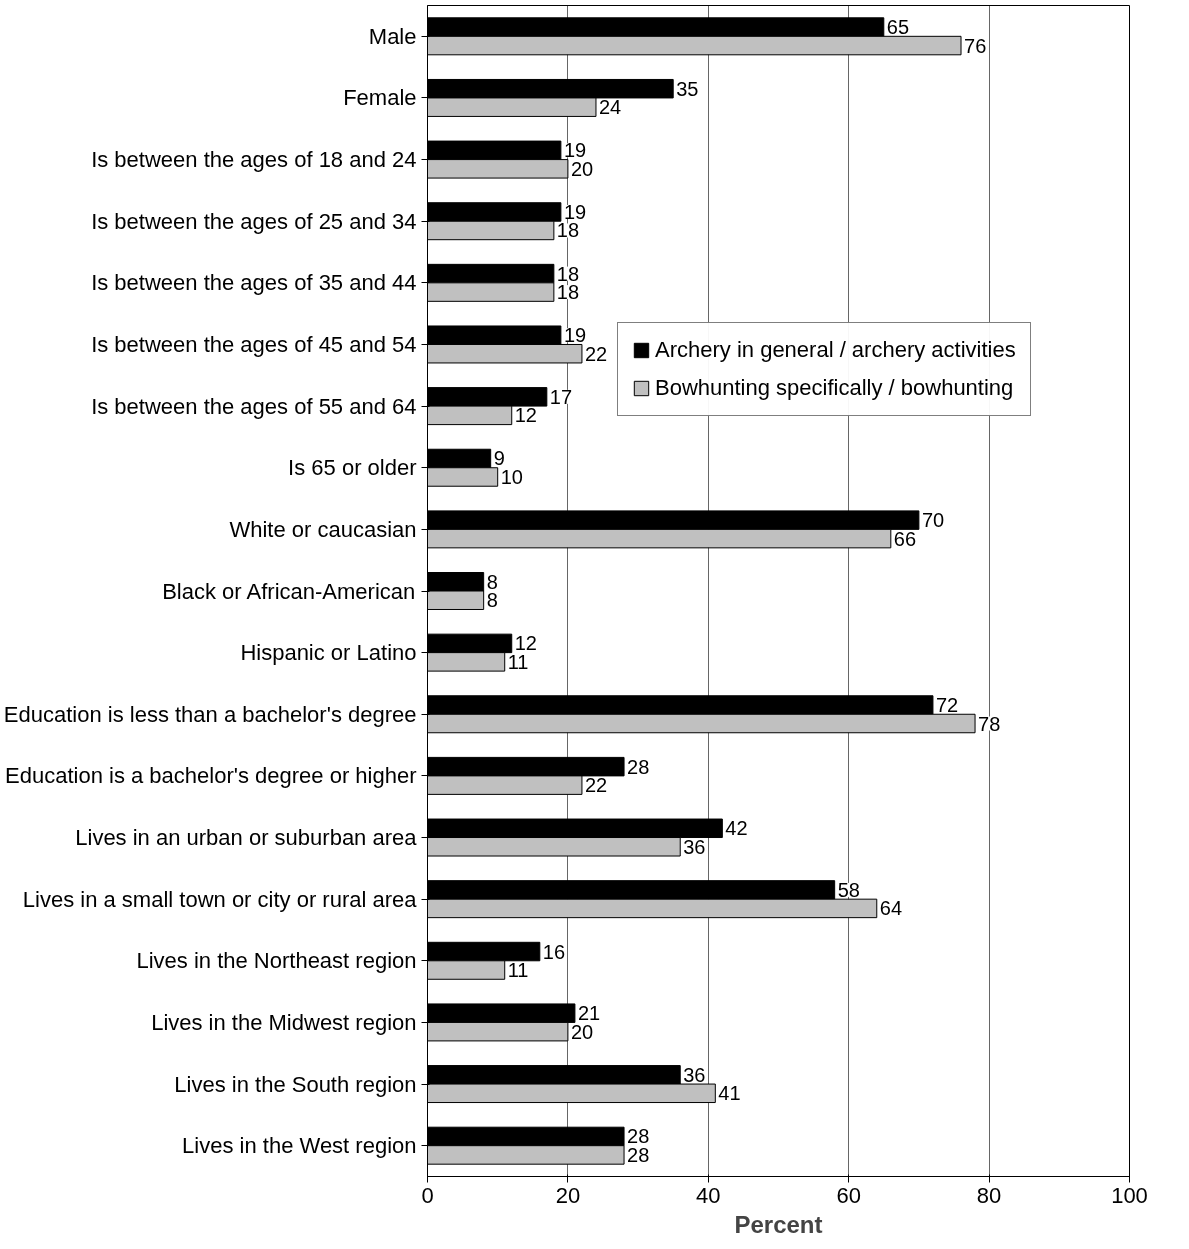  Describe the element at coordinates (211, 776) in the screenshot. I see `y-tick-label: Education is a bachelor's degree or higher` at that location.